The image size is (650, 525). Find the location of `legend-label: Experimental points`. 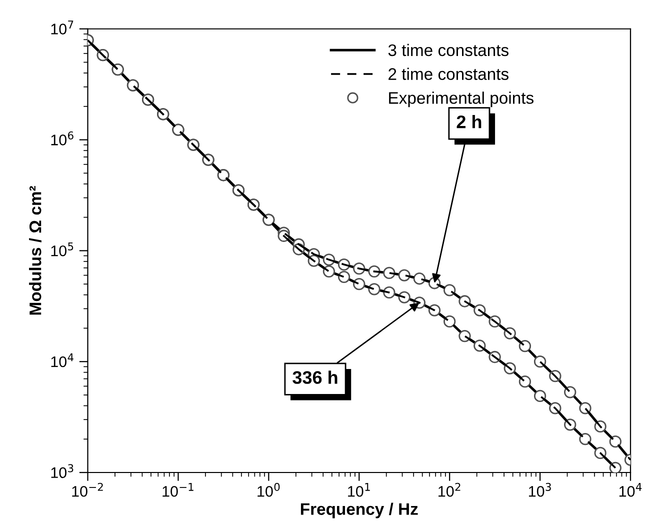

legend-label: Experimental points is located at coordinates (461, 100).